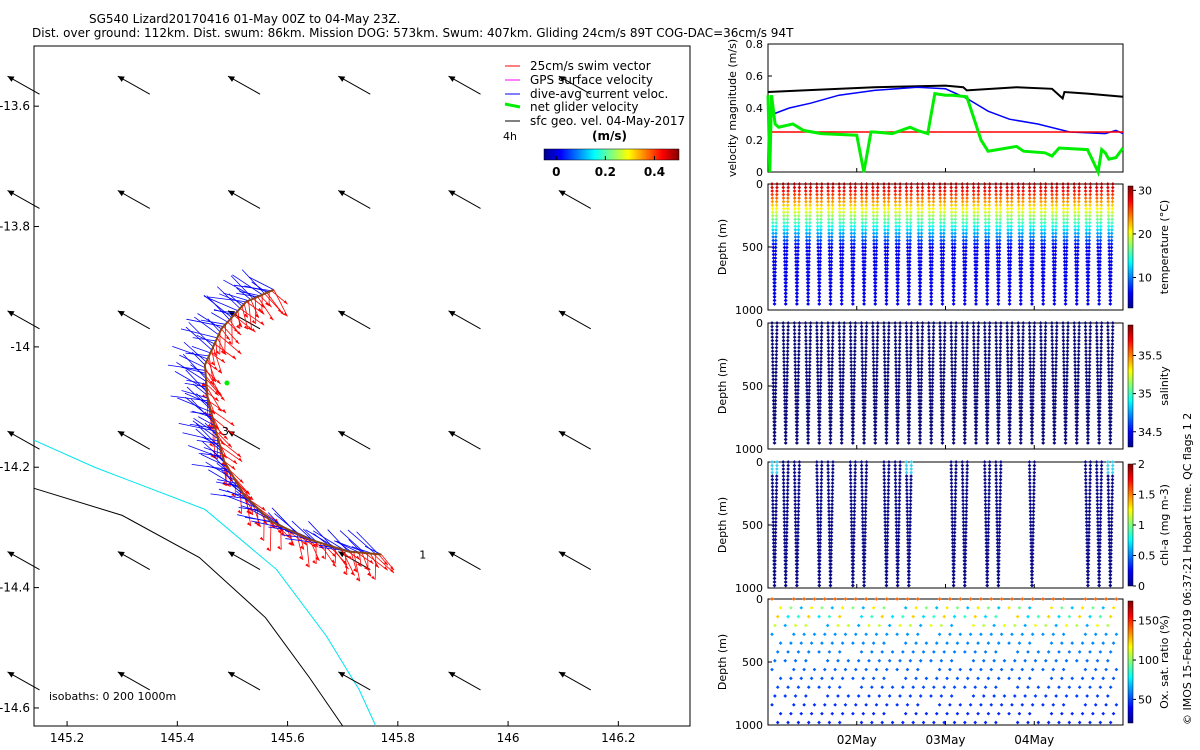 The height and width of the screenshot is (750, 1200). What do you see at coordinates (246, 310) in the screenshot?
I see `swim-vector` at bounding box center [246, 310].